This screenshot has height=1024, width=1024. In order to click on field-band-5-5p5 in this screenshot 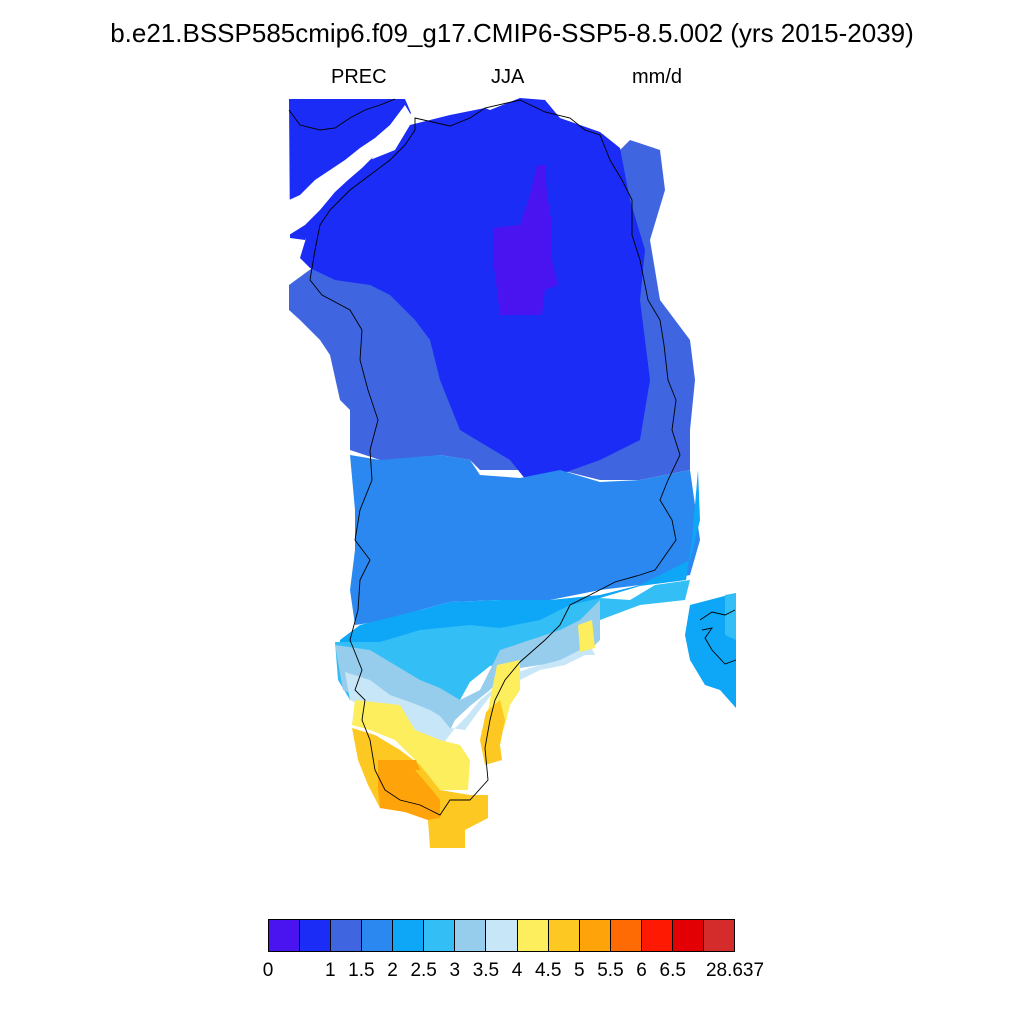, I will do `click(409, 790)`.